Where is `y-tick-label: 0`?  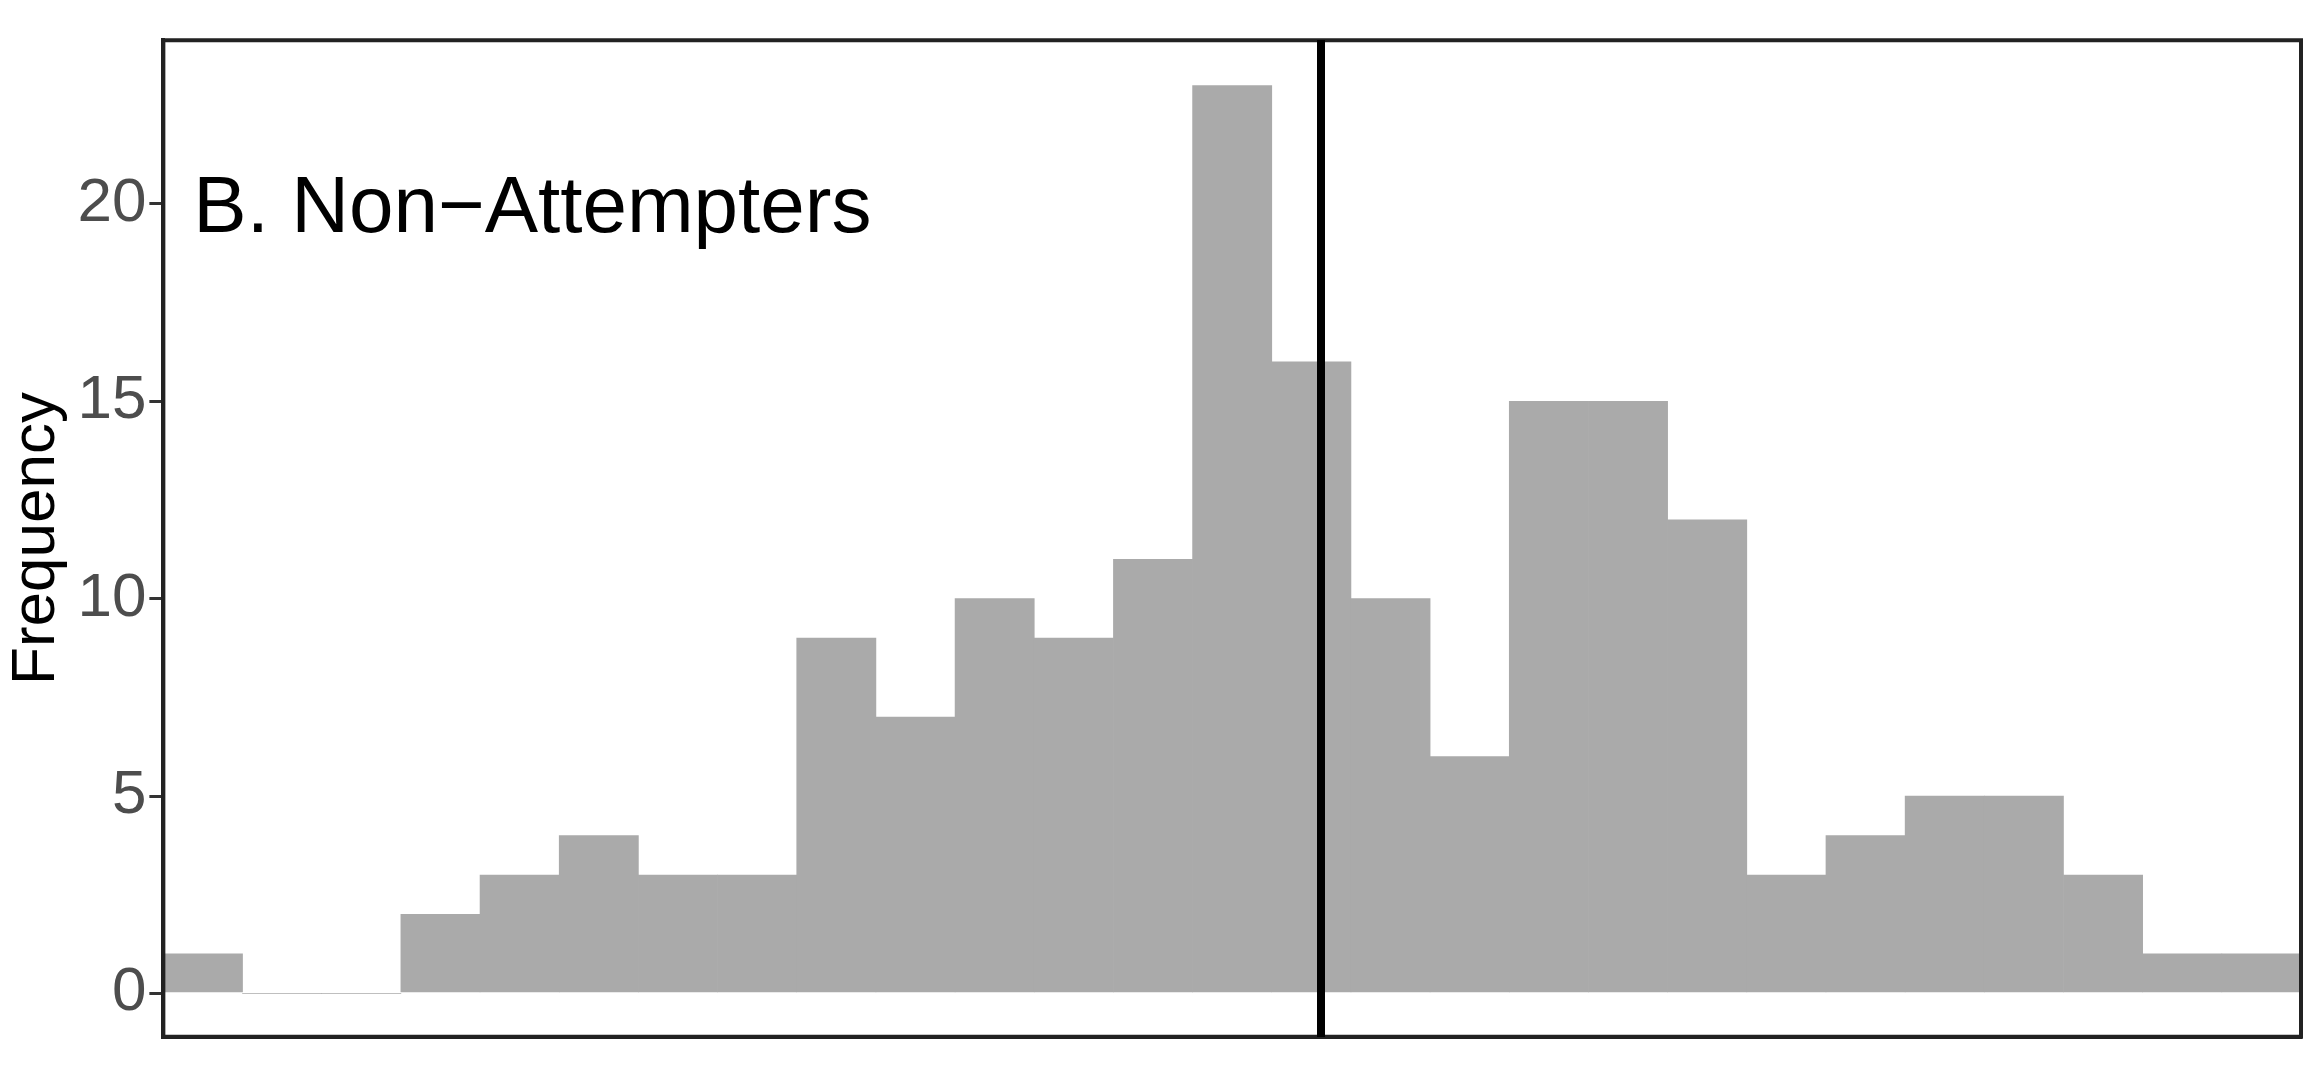
y-tick-label: 0 is located at coordinates (129, 989).